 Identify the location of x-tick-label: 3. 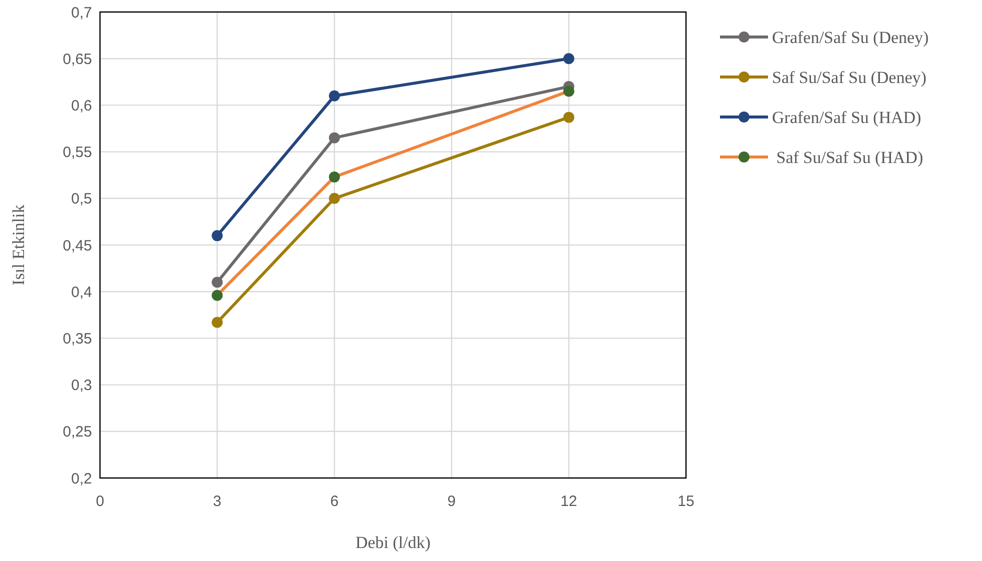
(217, 501).